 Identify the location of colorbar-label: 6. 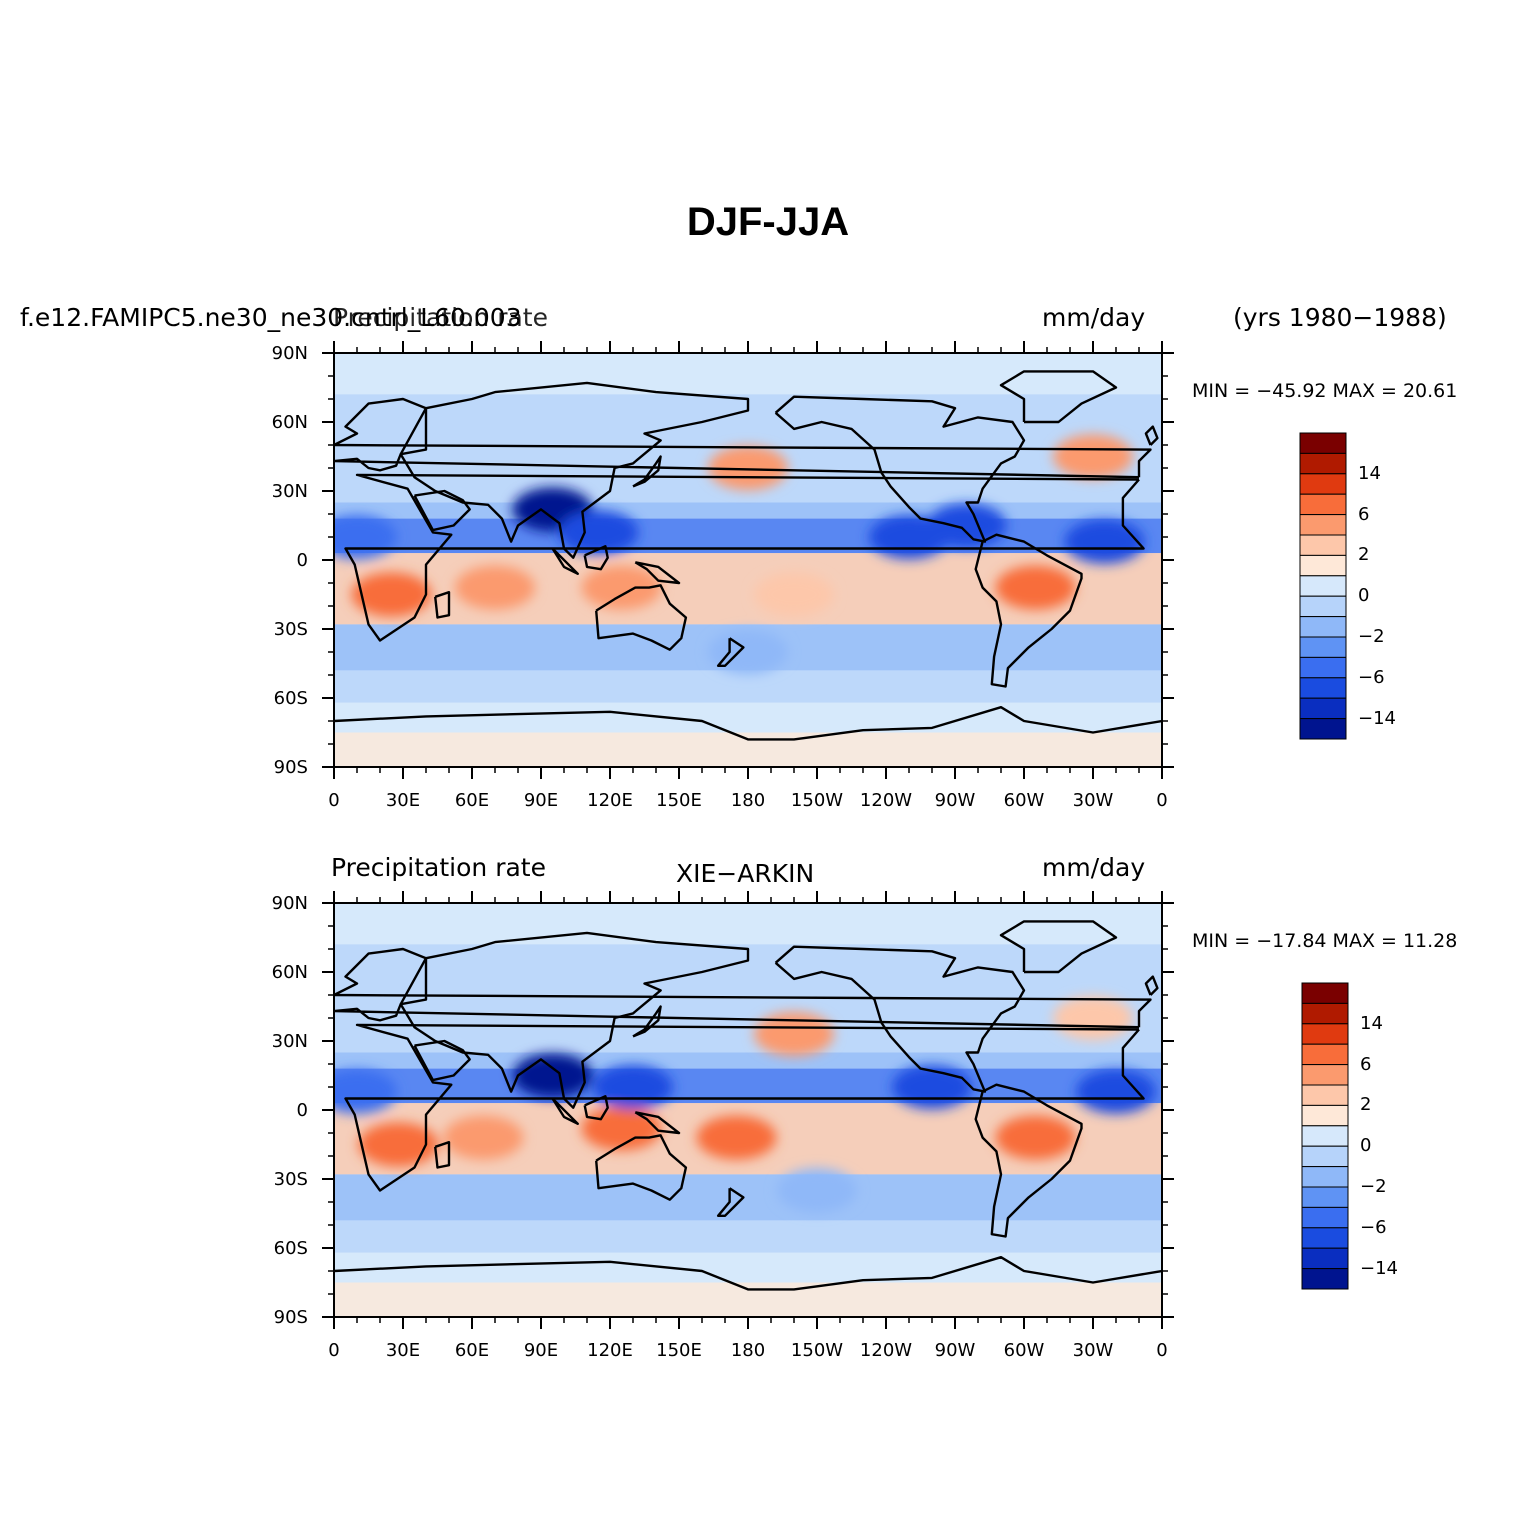
(1364, 514).